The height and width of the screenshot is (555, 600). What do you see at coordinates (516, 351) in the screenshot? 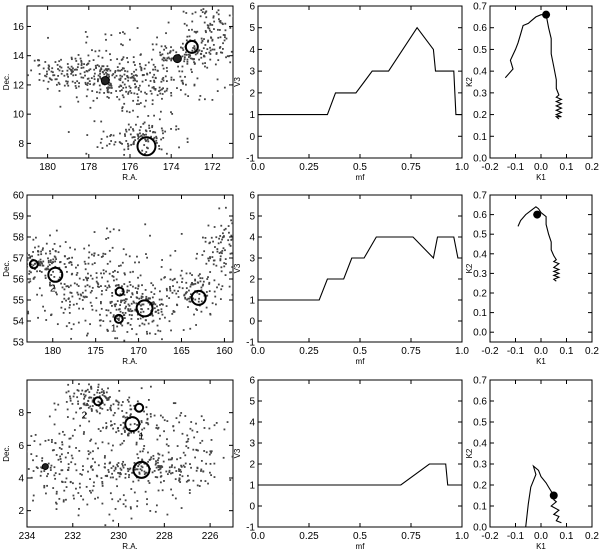
I see `x-tick-label: -0.1` at bounding box center [516, 351].